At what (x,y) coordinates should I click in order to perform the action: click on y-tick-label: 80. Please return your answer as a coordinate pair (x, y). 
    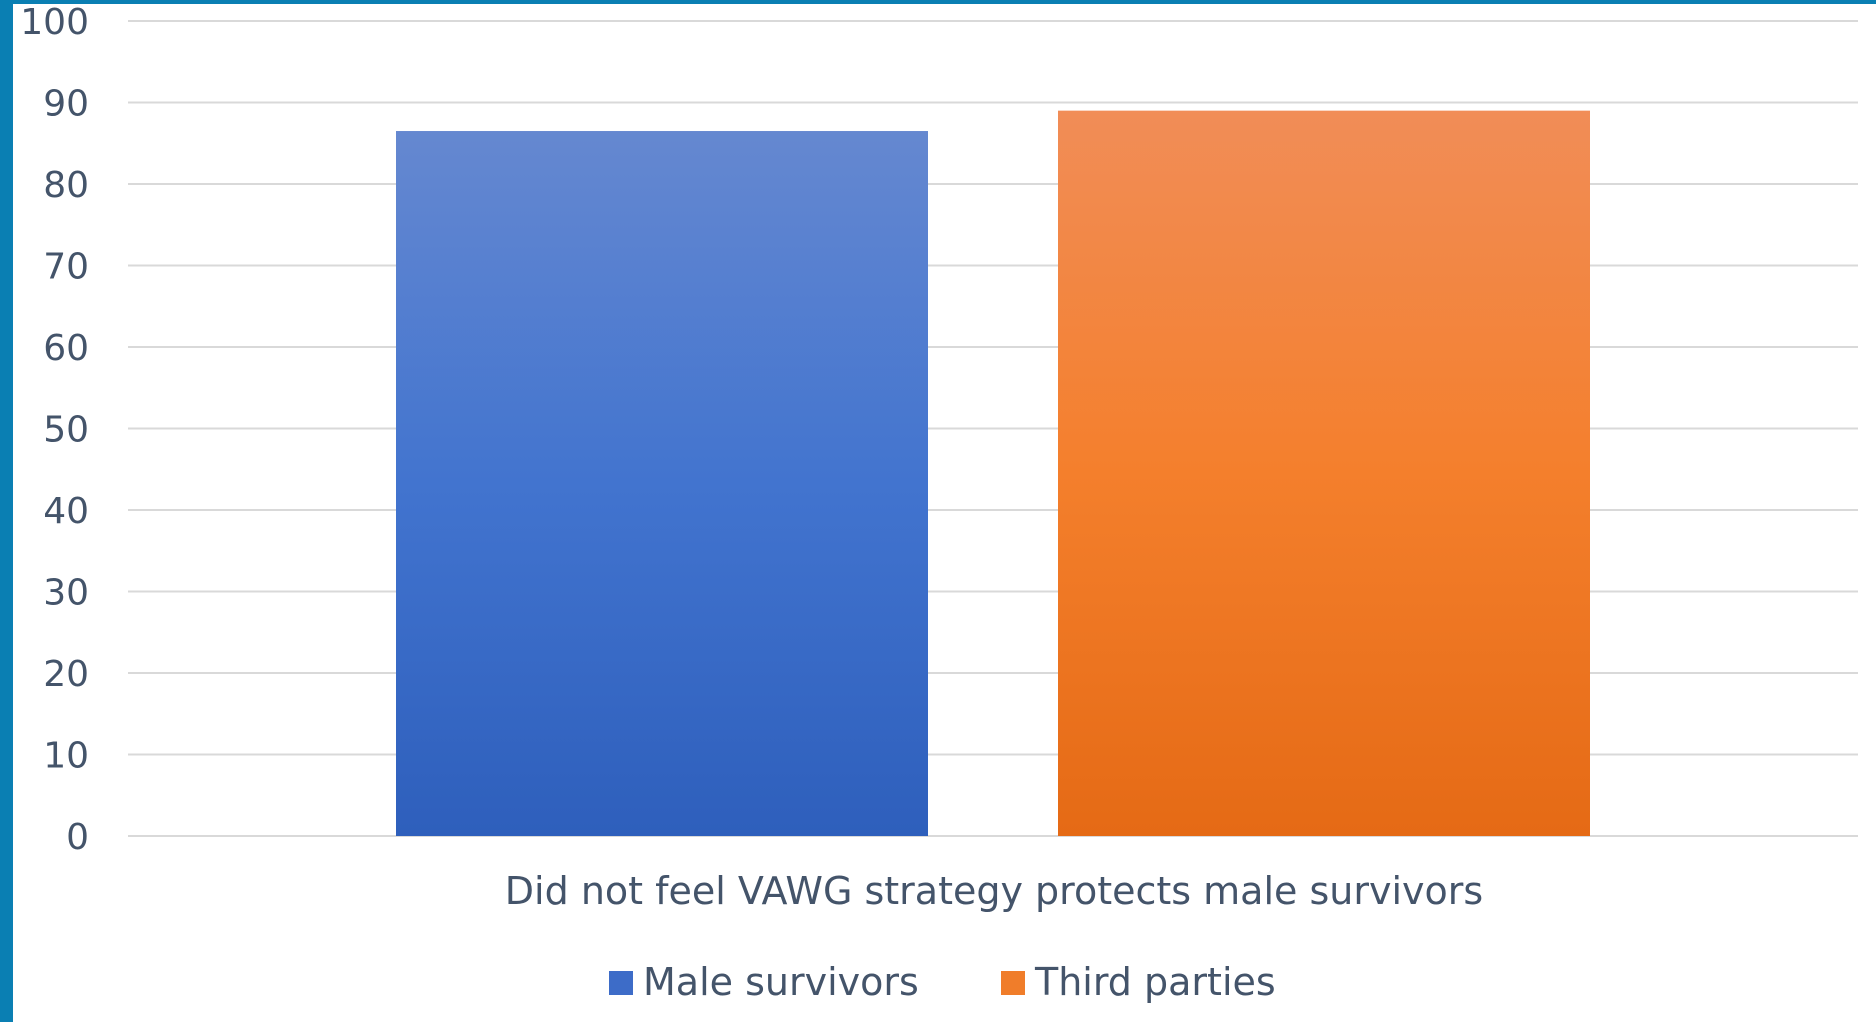
    Looking at the image, I should click on (66, 185).